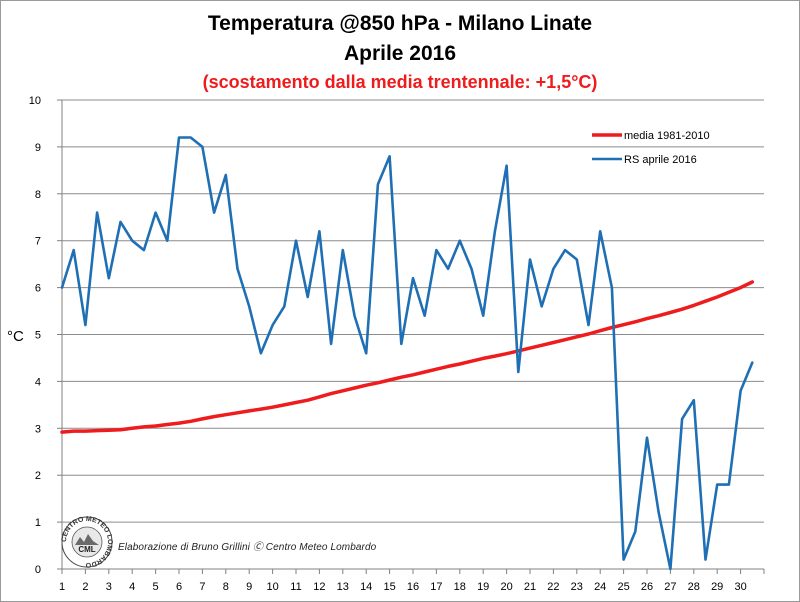 The image size is (800, 602). I want to click on x-tick-label: 21, so click(530, 587).